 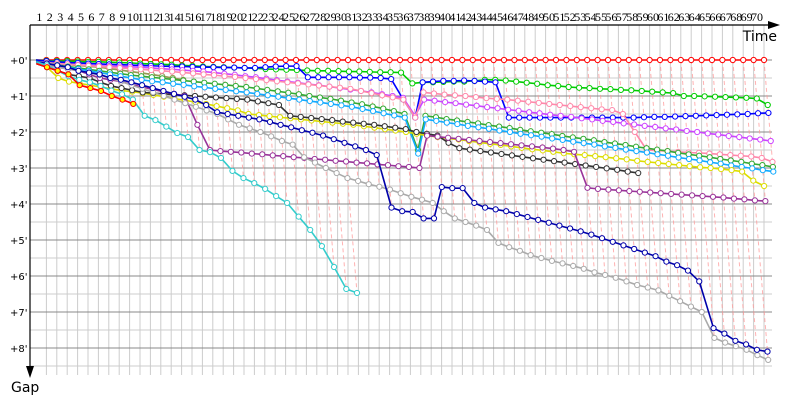 I want to click on y-tick-label: +1', so click(x=19, y=97).